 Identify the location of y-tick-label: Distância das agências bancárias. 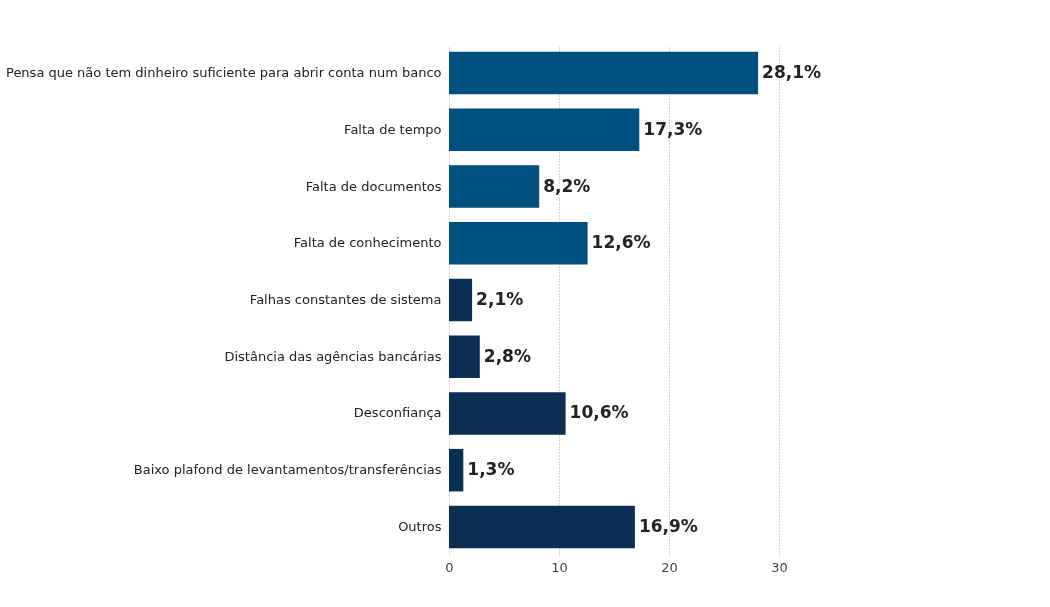
(333, 356).